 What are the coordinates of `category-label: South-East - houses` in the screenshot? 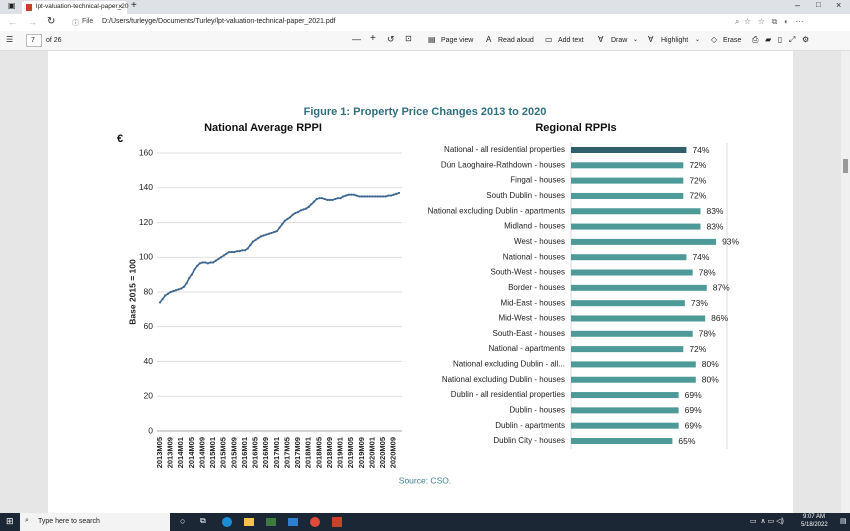 It's located at (529, 333).